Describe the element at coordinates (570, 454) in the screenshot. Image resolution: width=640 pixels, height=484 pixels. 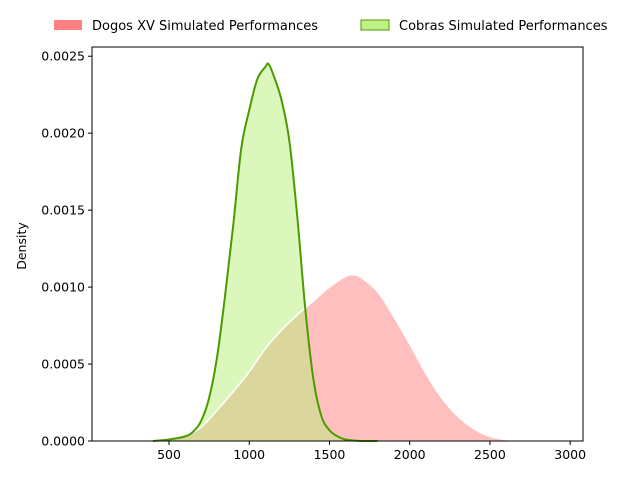
I see `x-tick-label: 3000` at that location.